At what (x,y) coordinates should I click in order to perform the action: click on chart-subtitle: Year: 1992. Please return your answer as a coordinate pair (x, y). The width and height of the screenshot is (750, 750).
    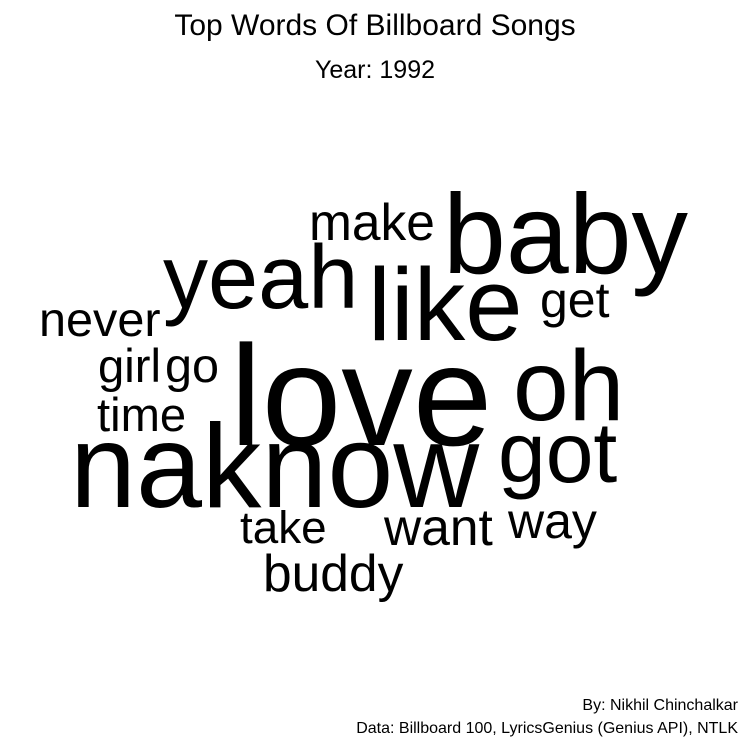
    Looking at the image, I should click on (375, 70).